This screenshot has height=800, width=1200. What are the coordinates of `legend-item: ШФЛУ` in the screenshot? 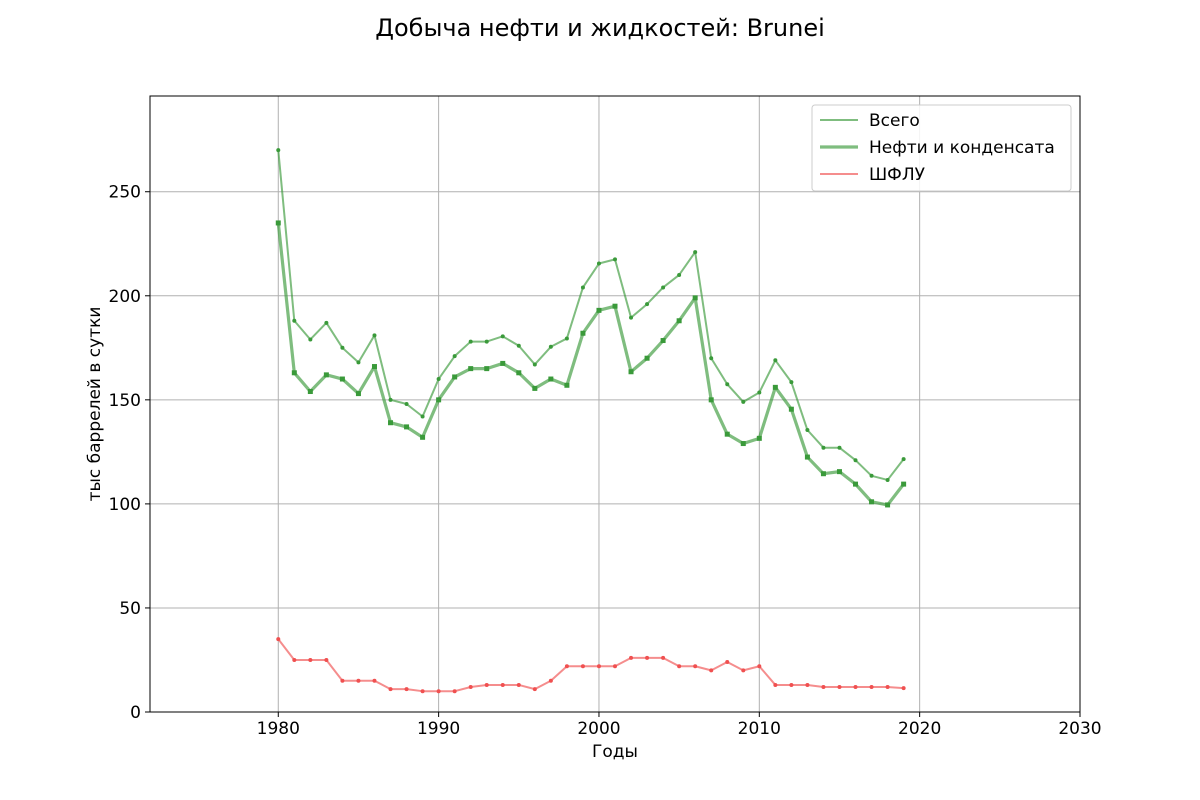 It's located at (873, 175).